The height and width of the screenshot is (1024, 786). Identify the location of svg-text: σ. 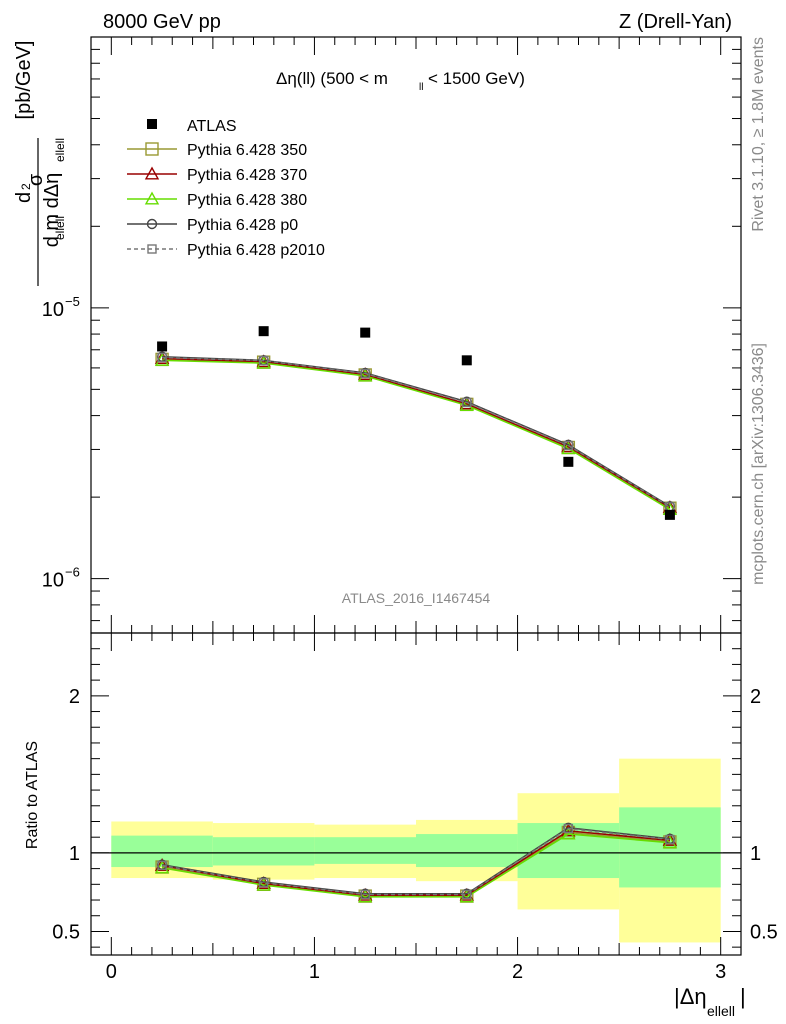
(36, 179).